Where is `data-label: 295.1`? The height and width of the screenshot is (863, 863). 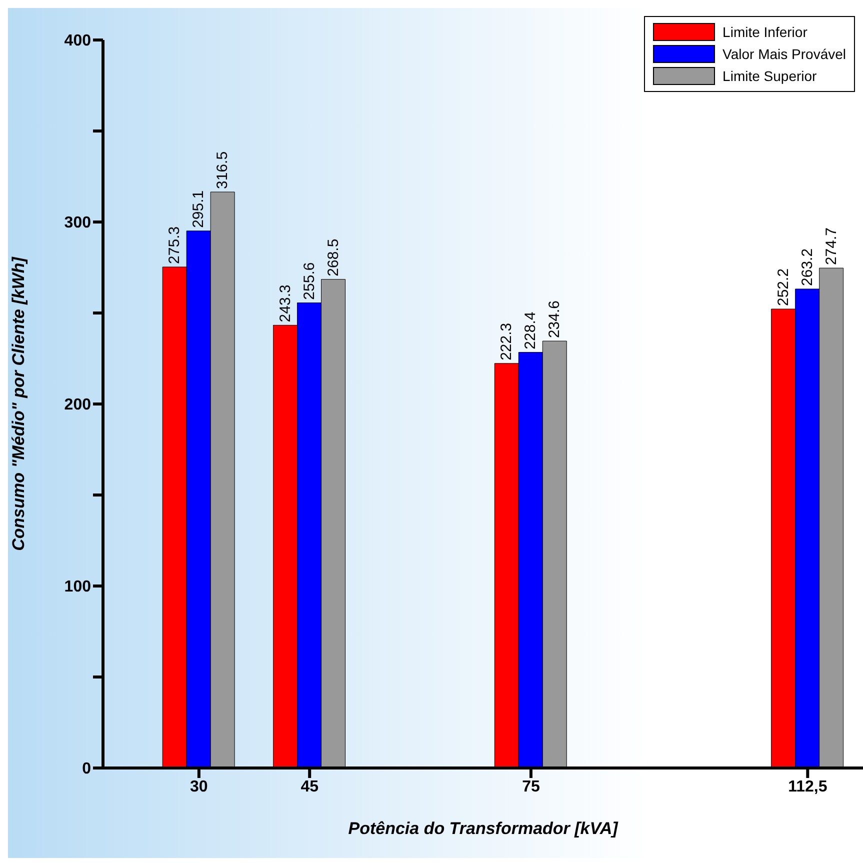
data-label: 295.1 is located at coordinates (199, 209).